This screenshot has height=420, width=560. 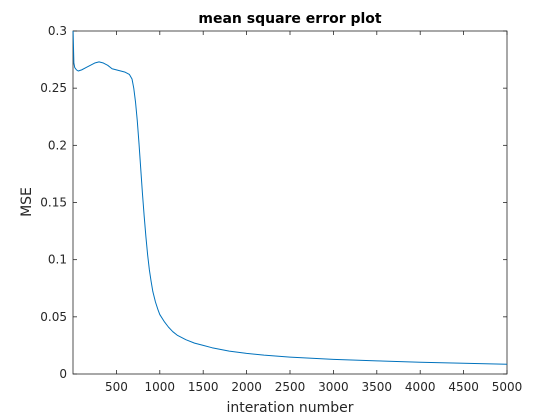 I want to click on x-tick-label: 4500, so click(x=463, y=387).